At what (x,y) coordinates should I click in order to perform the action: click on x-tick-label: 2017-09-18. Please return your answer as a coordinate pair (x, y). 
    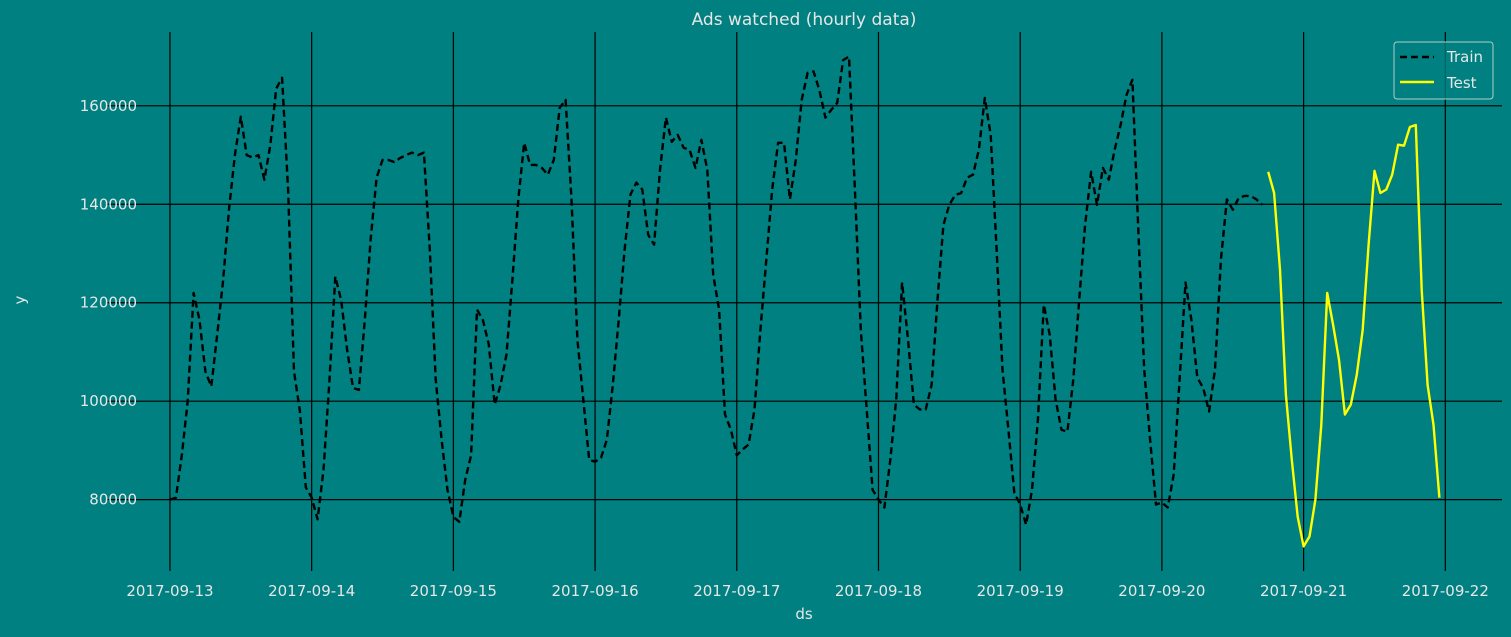
    Looking at the image, I should click on (878, 591).